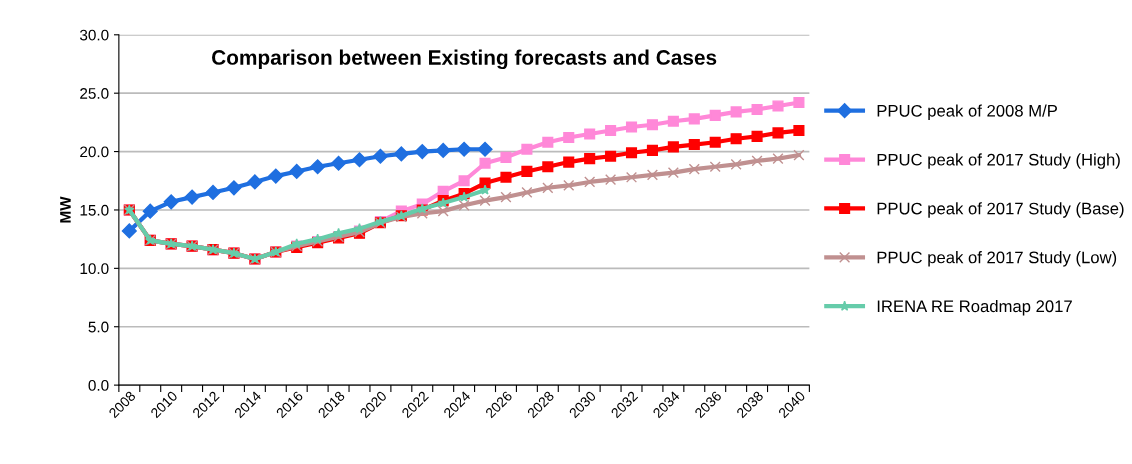 This screenshot has width=1132, height=464. I want to click on legend-label: PPUC peak of 2017 Study (Low), so click(997, 259).